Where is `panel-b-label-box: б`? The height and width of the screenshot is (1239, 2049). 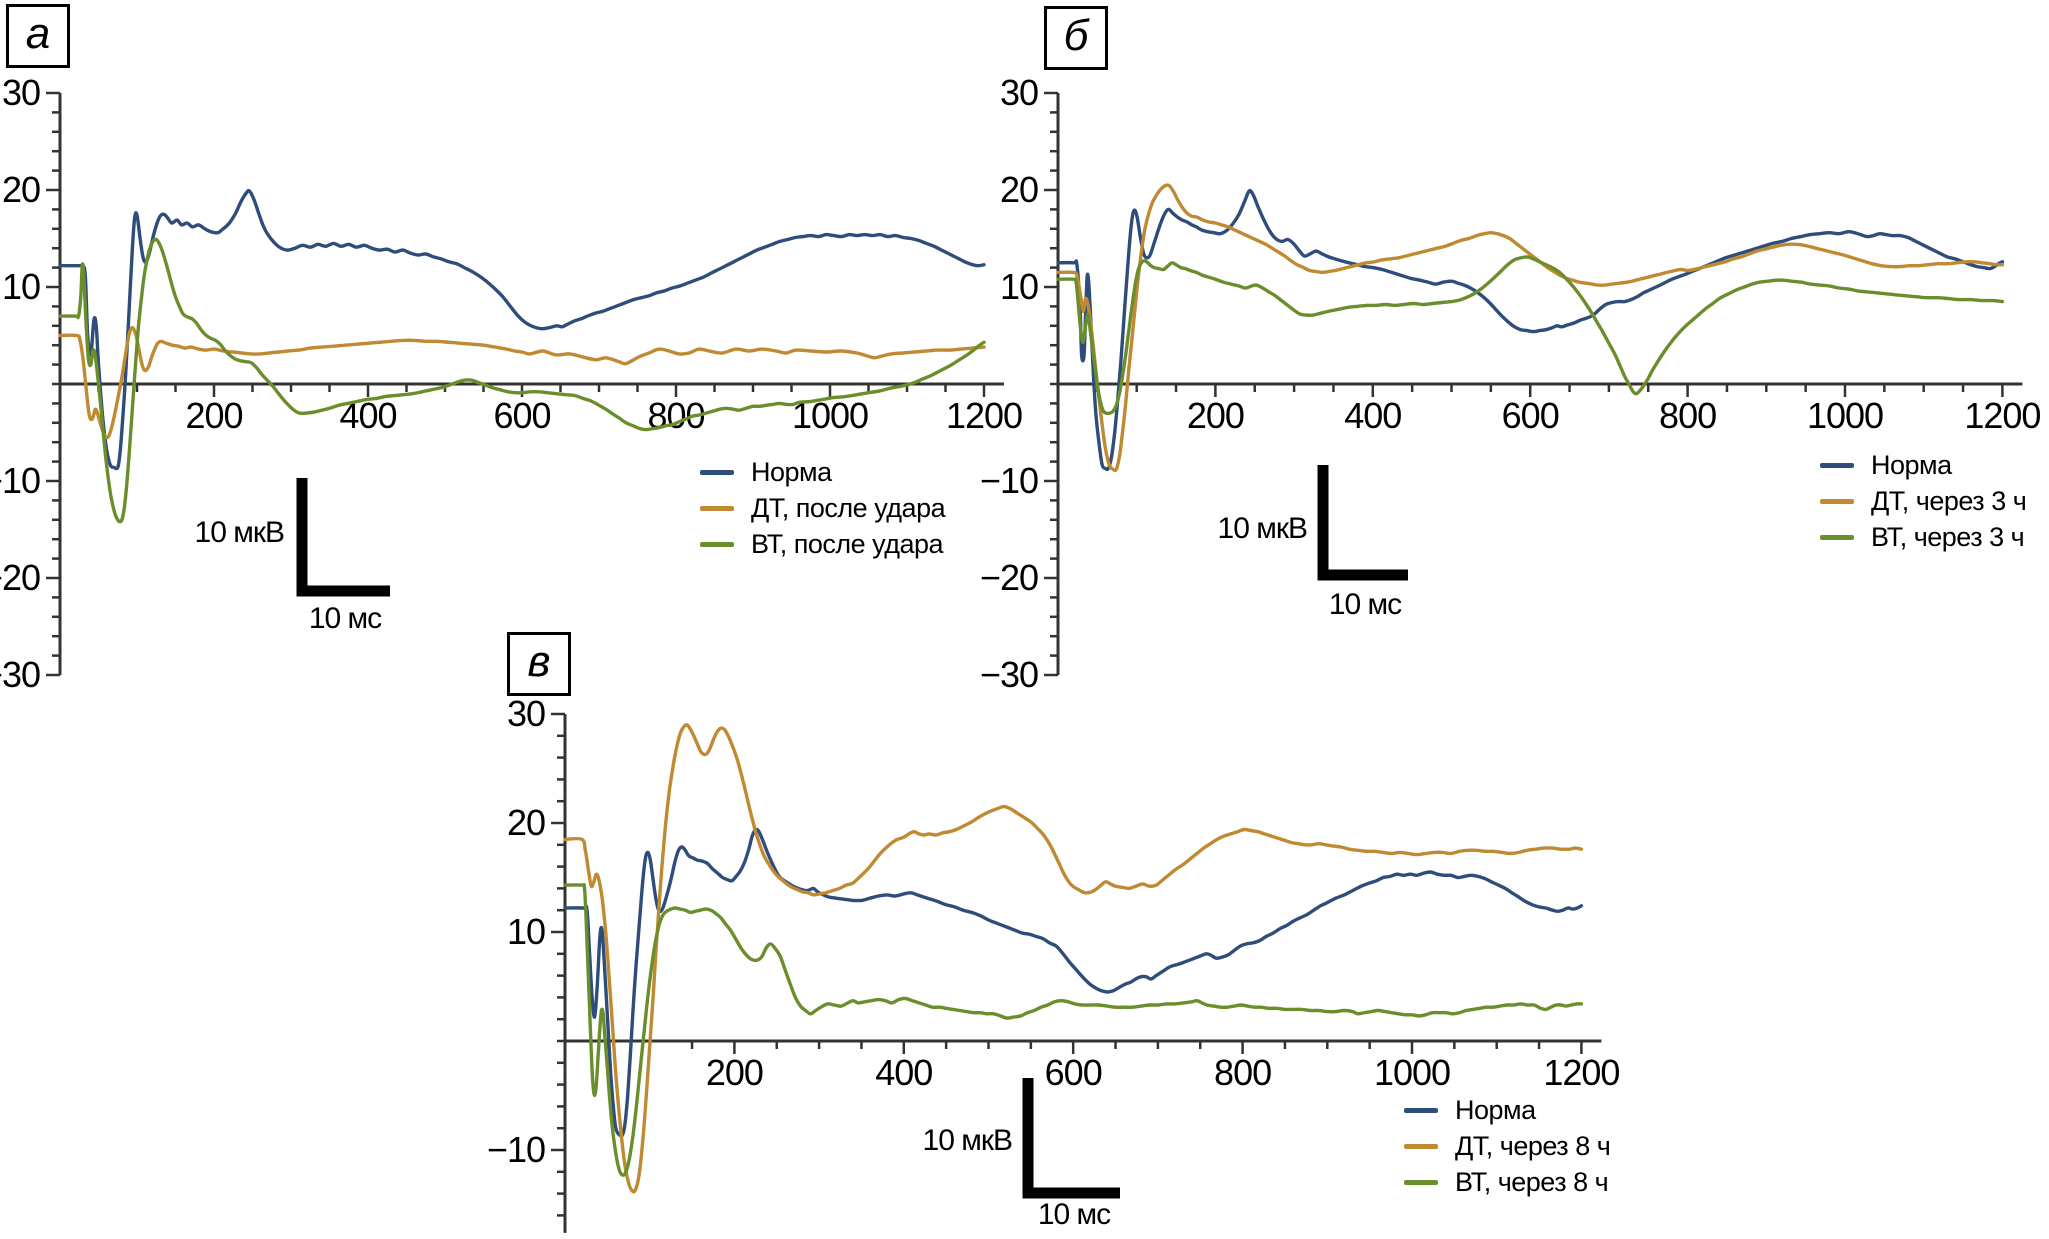 panel-b-label-box: б is located at coordinates (1076, 38).